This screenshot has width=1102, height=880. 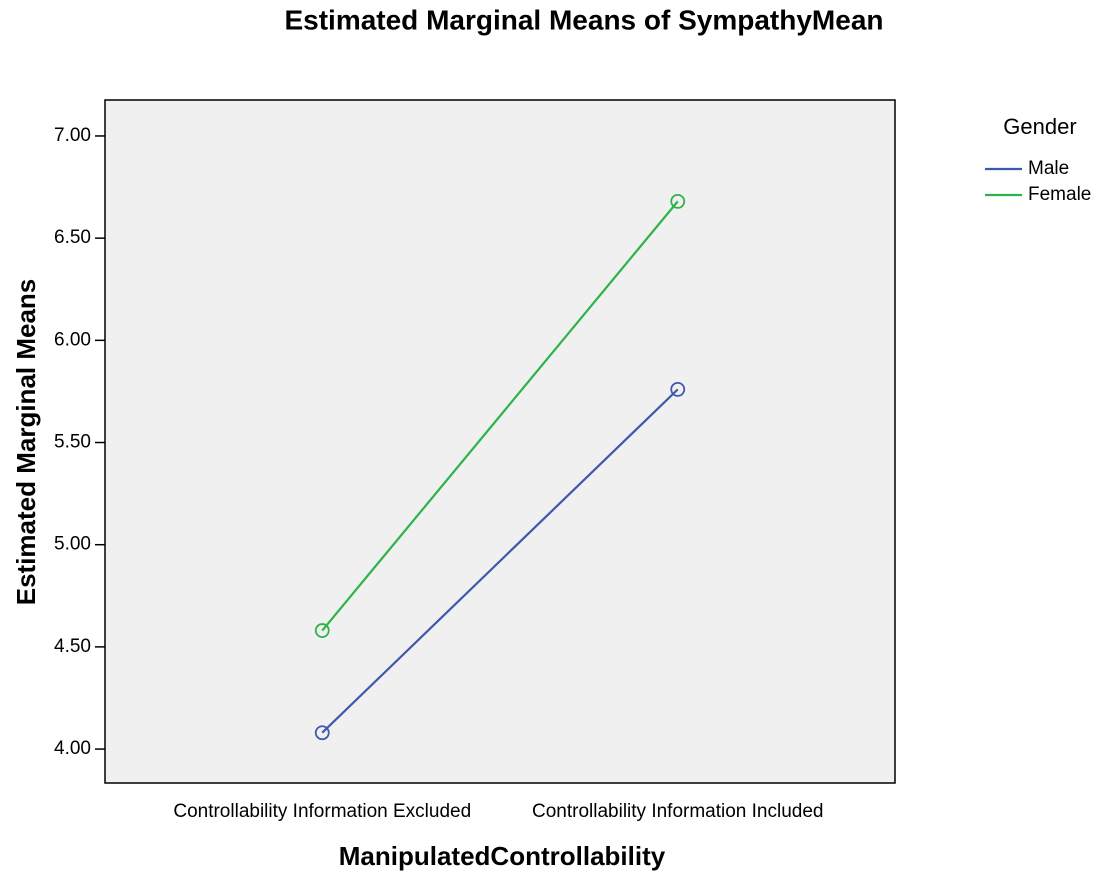 What do you see at coordinates (1048, 168) in the screenshot?
I see `legend-label: Male` at bounding box center [1048, 168].